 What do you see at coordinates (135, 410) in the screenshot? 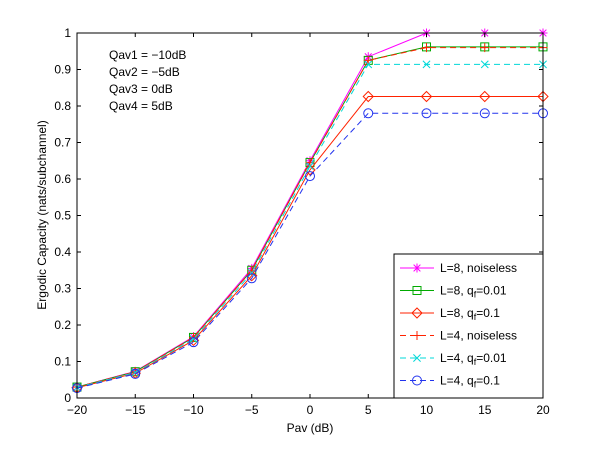
I see `x-tick-label: −15` at bounding box center [135, 410].